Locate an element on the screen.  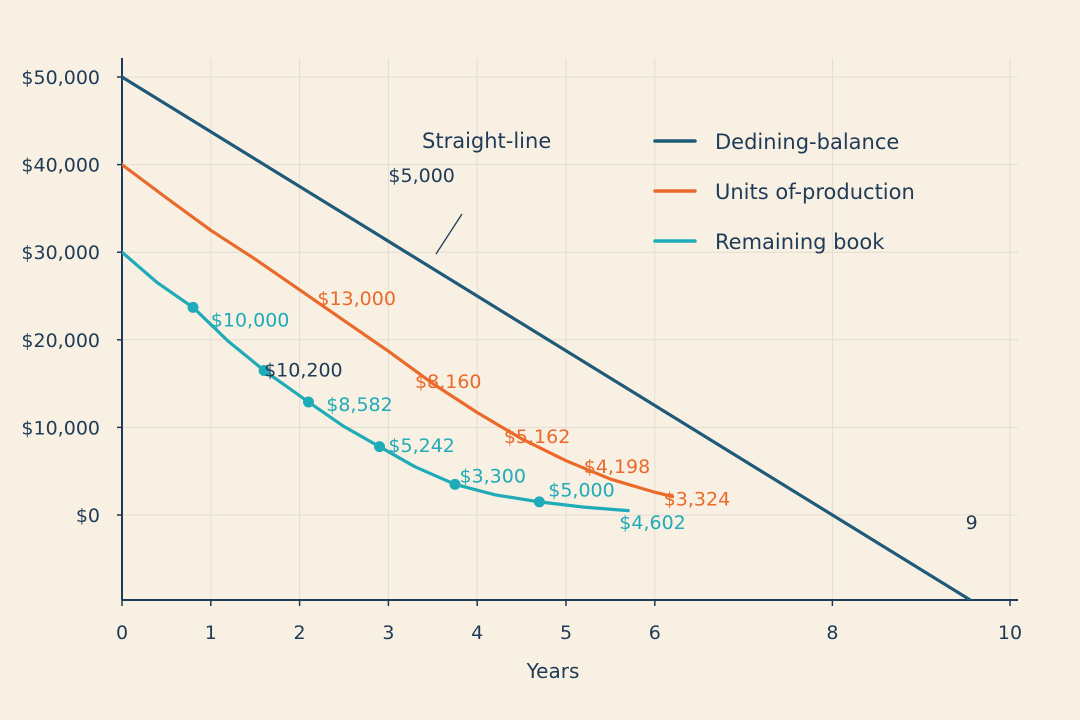
y-tick-labels: $0 $10,000 $20,000 $30,000 $40,000 $50,000 is located at coordinates (71, 297).